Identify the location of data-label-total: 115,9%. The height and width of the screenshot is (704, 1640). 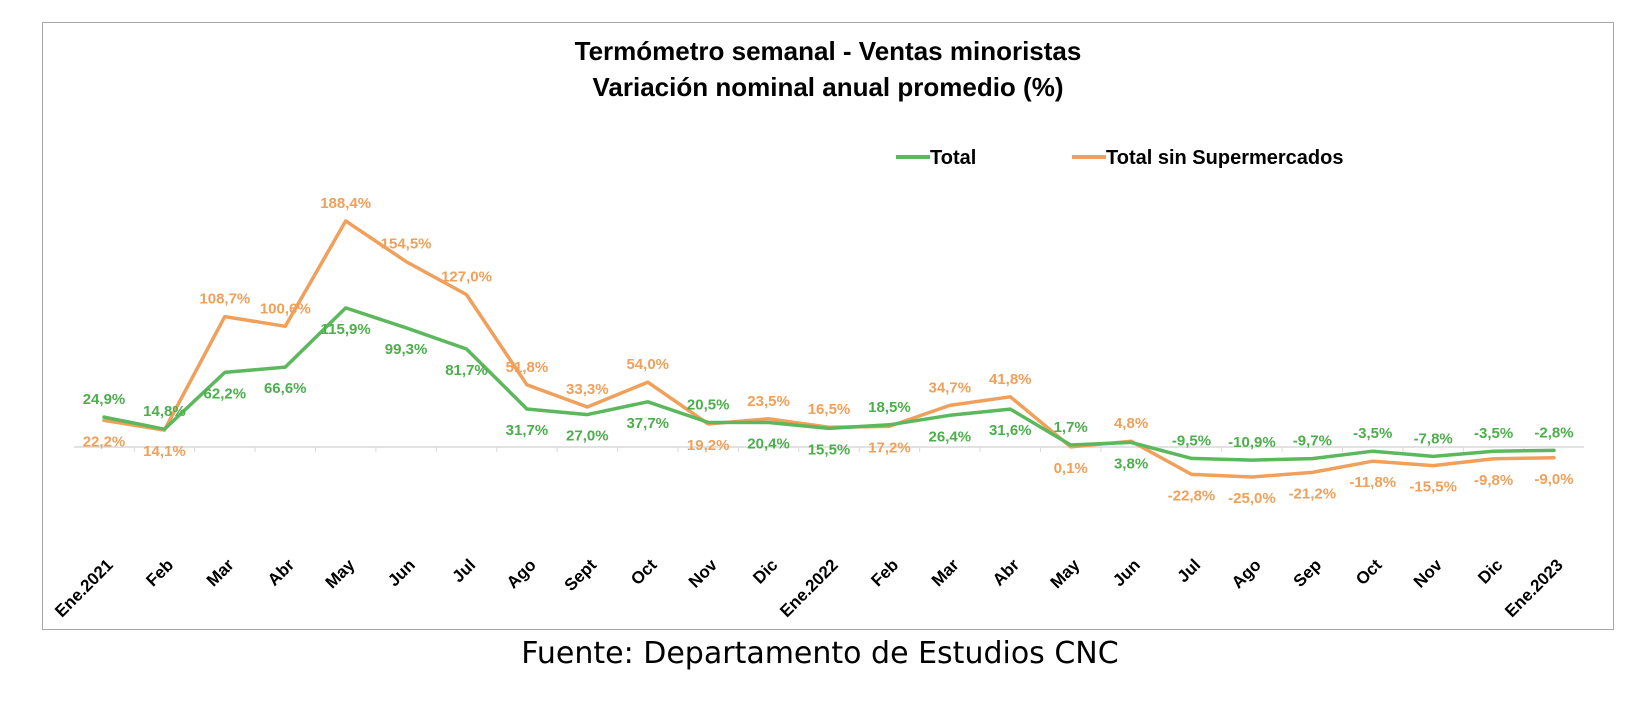
(346, 329).